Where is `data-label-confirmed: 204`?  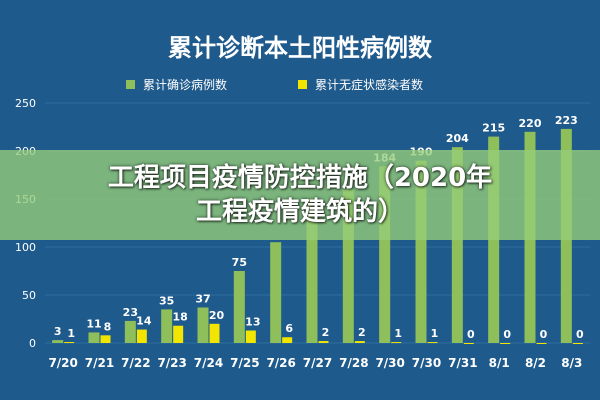 data-label-confirmed: 204 is located at coordinates (457, 138).